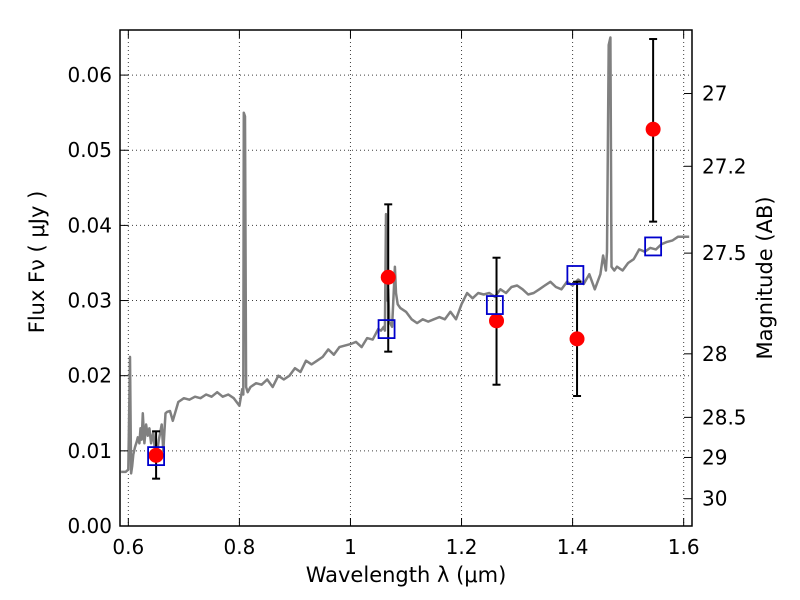 The height and width of the screenshot is (600, 800). Describe the element at coordinates (239, 547) in the screenshot. I see `x-tick-label: 0.8` at that location.